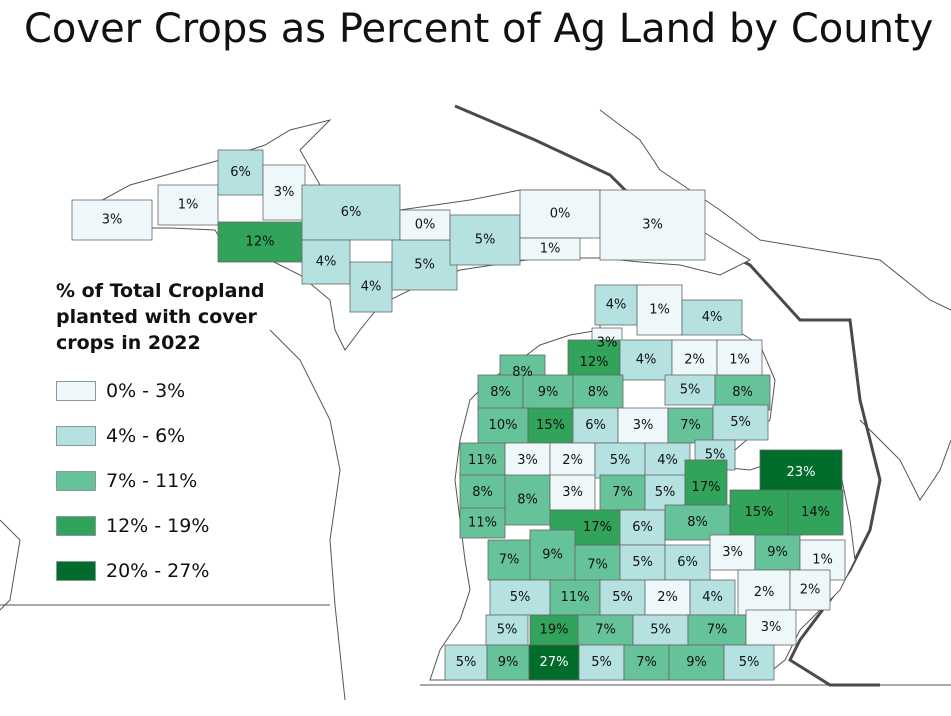 The width and height of the screenshot is (951, 716). I want to click on county-value-label: 14%, so click(815, 512).